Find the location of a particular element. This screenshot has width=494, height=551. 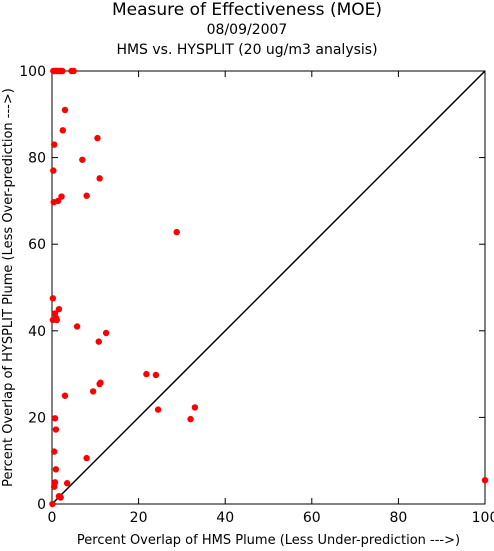

y-tick-label: 100 is located at coordinates (32, 72).